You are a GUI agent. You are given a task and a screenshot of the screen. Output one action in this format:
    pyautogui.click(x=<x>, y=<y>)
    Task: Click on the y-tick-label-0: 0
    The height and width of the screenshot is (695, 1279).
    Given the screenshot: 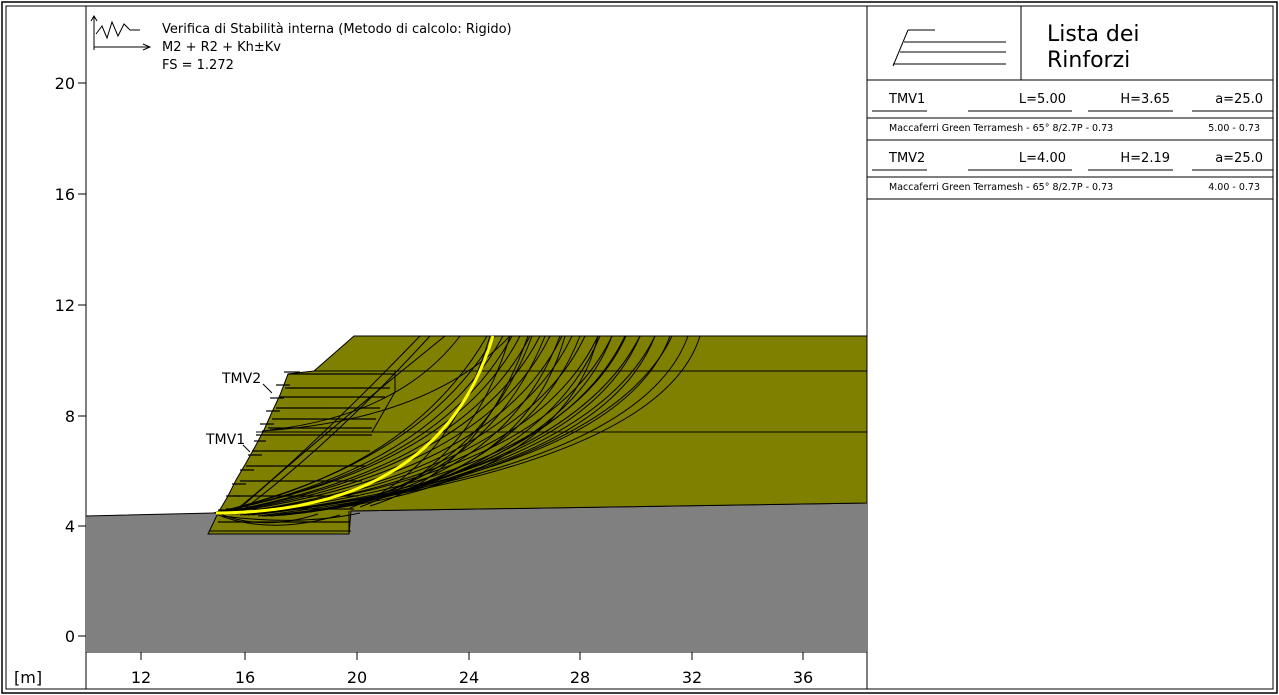 What is the action you would take?
    pyautogui.click(x=70, y=636)
    